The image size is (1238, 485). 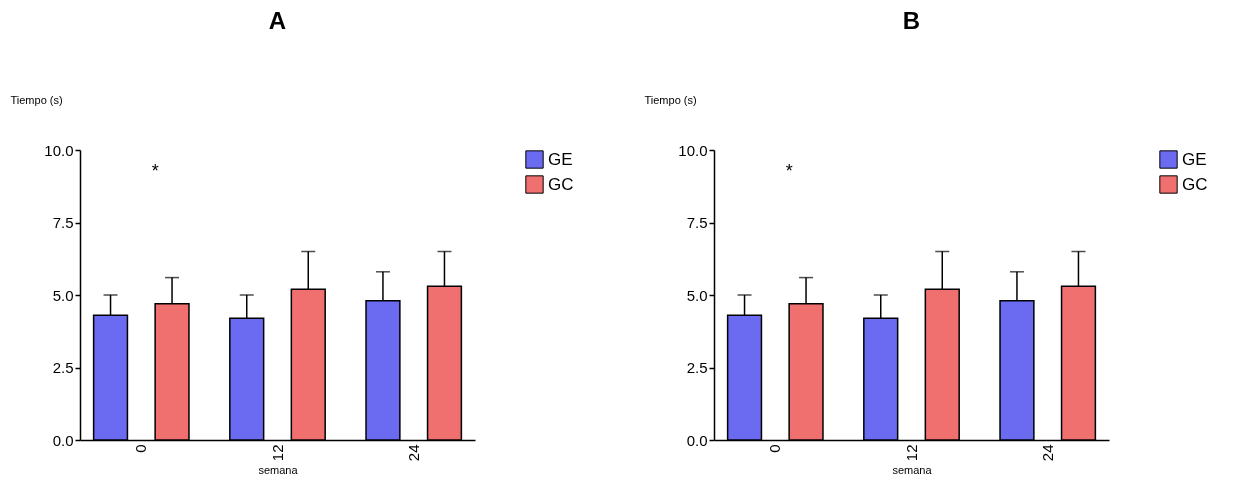 I want to click on chart-title: B, so click(x=911, y=20).